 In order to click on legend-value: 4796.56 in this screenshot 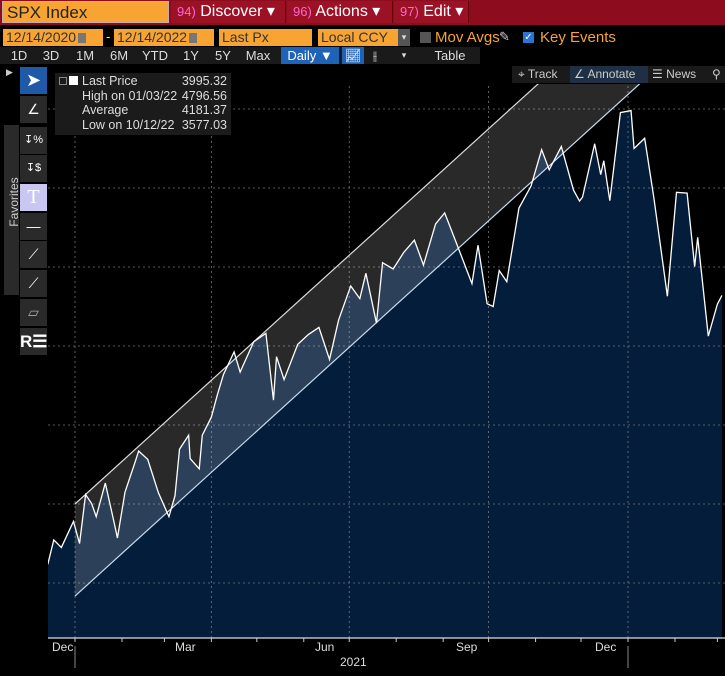, I will do `click(204, 96)`.